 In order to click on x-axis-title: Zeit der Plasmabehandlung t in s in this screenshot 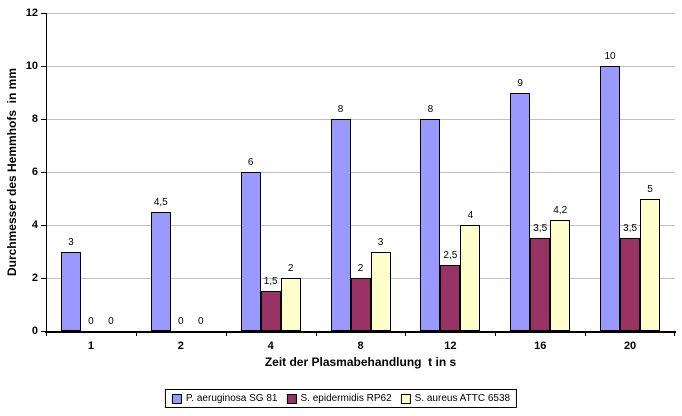, I will do `click(360, 362)`.